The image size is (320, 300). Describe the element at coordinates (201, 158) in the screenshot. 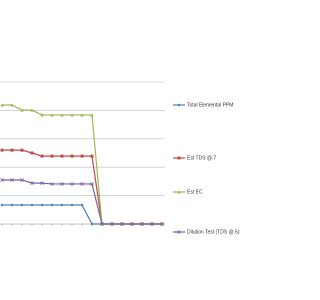

I see `legend-label: Est TDS @.7` at that location.